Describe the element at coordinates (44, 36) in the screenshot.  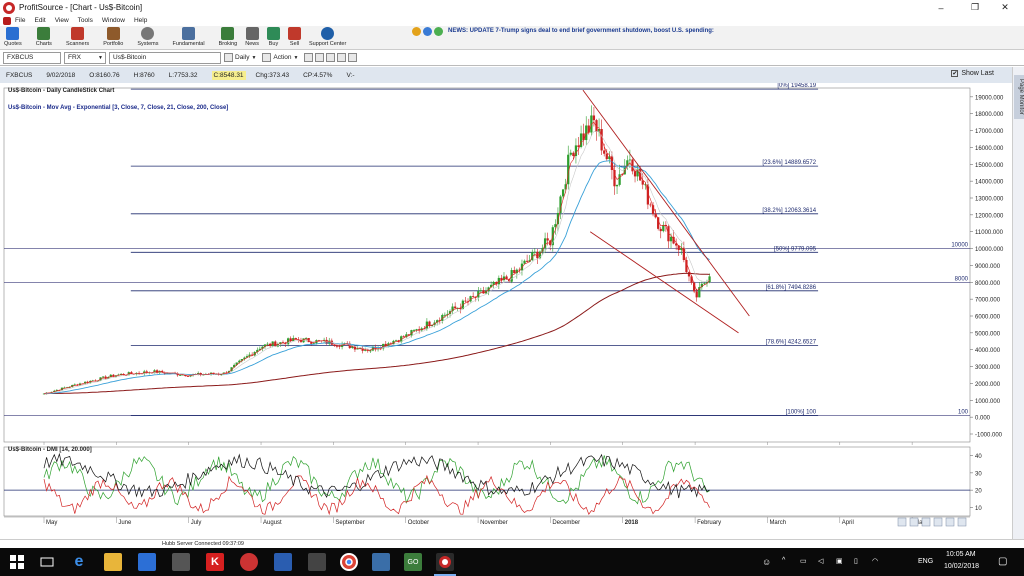
I see `toolbar-charts-button: Charts` at that location.